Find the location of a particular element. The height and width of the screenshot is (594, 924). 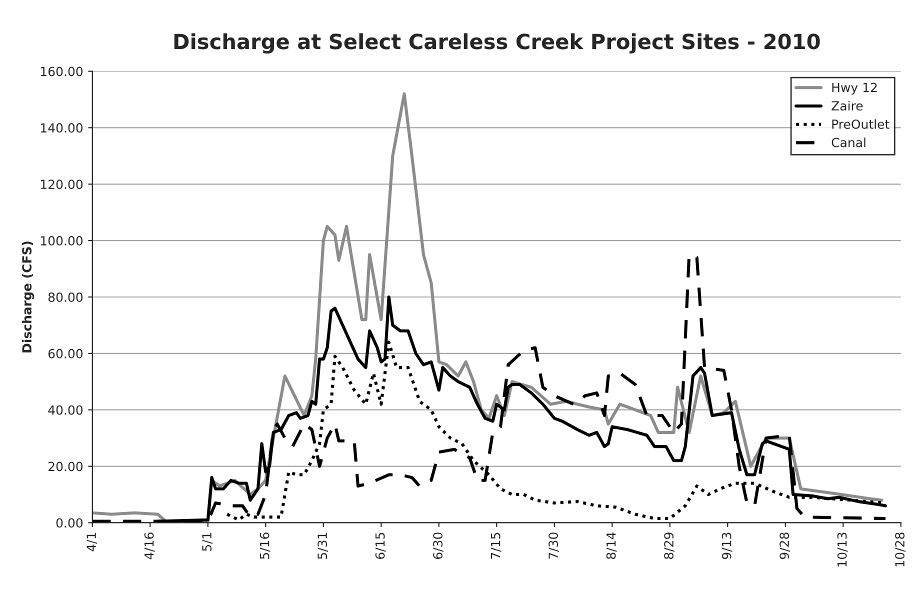

y-tick-label: 20.00 is located at coordinates (65, 467).